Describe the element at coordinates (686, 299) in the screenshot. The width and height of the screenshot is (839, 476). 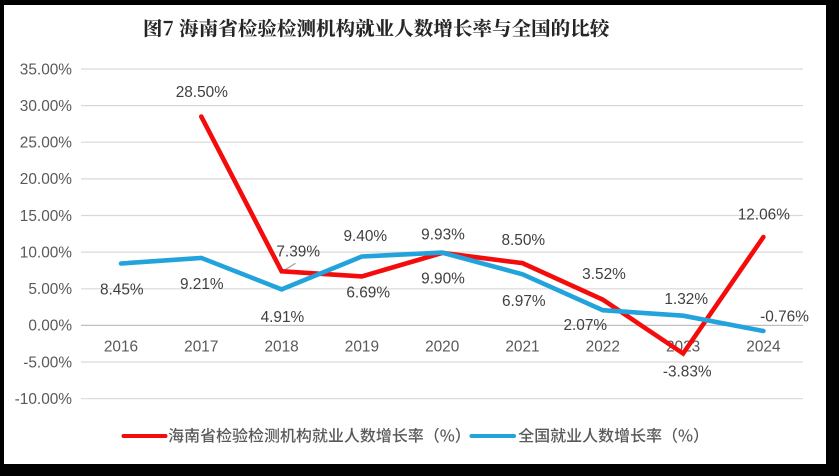
I see `svg-text: 1.32%` at that location.